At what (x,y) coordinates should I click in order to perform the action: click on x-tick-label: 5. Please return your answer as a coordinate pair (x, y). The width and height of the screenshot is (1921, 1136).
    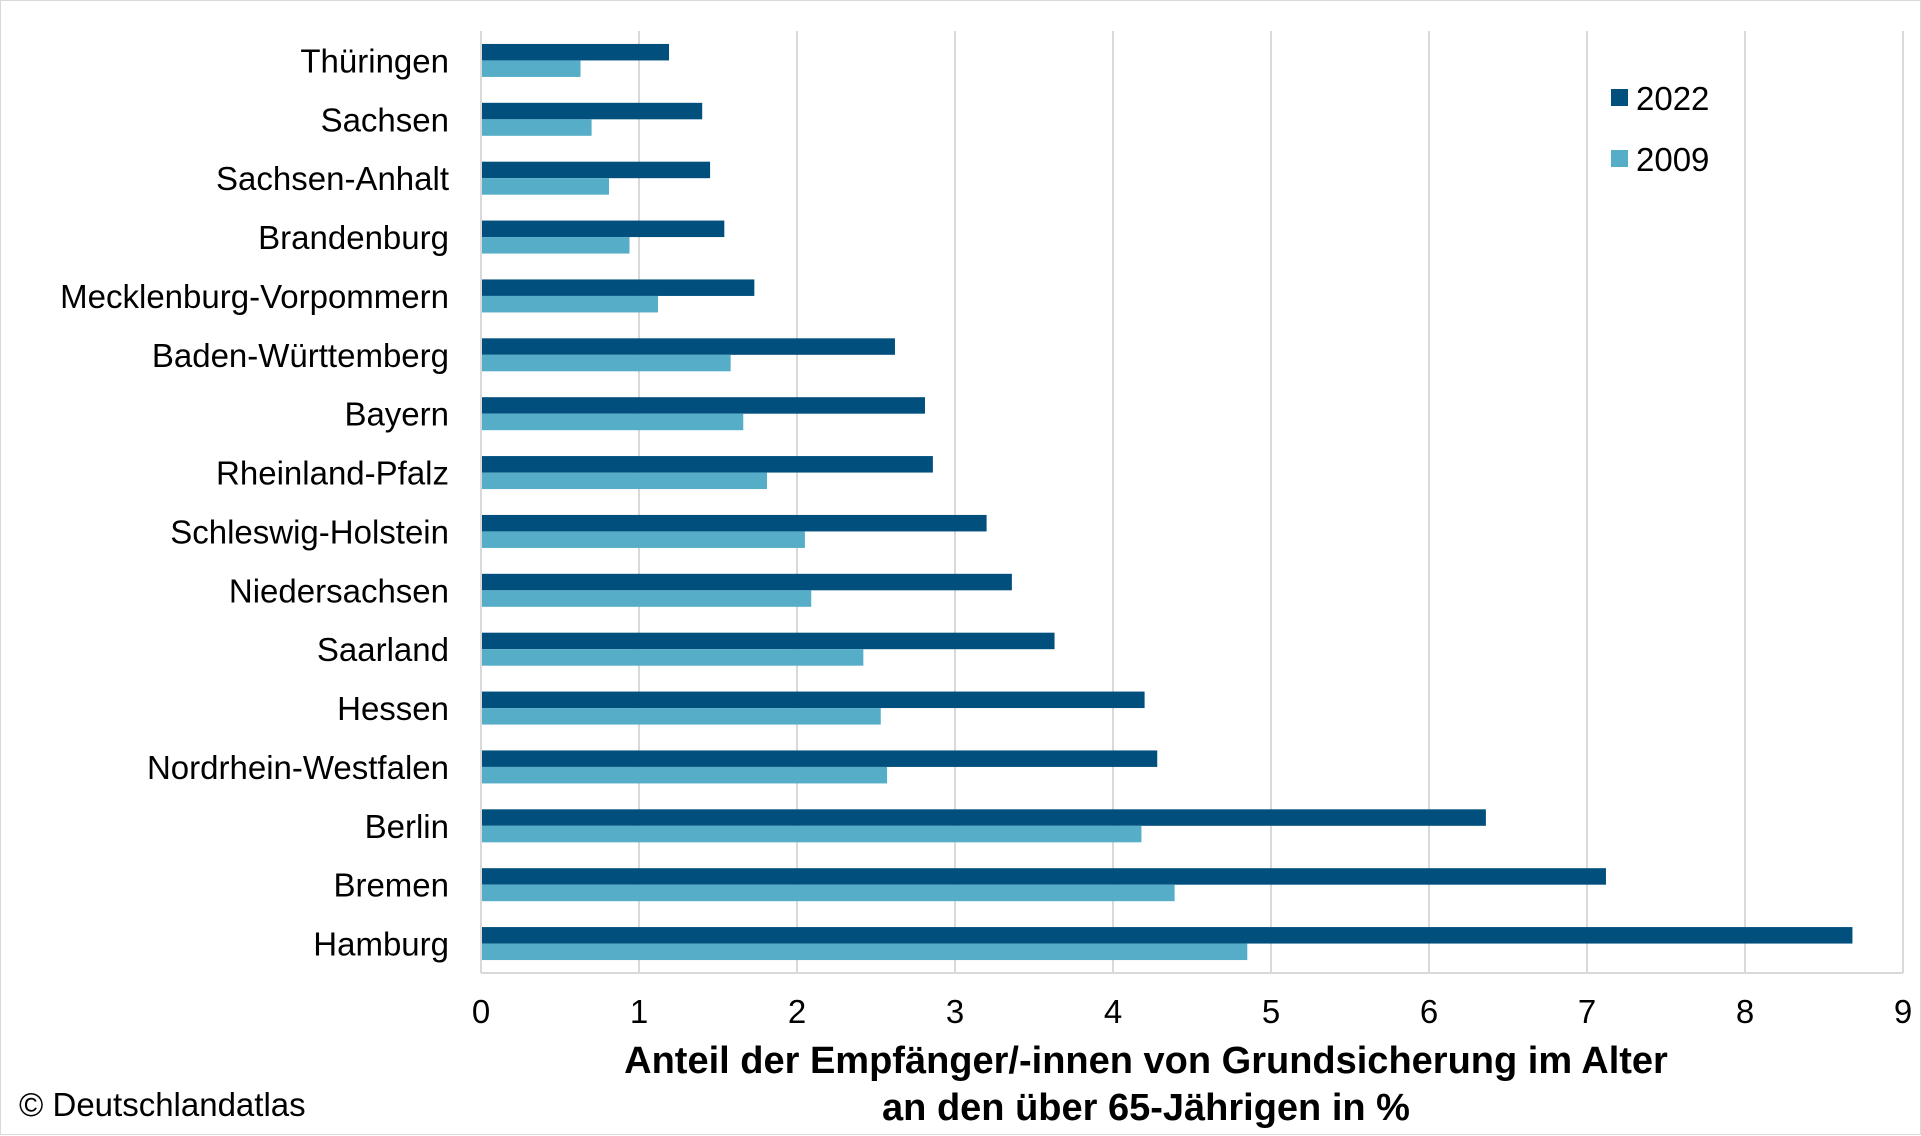
    Looking at the image, I should click on (1271, 1011).